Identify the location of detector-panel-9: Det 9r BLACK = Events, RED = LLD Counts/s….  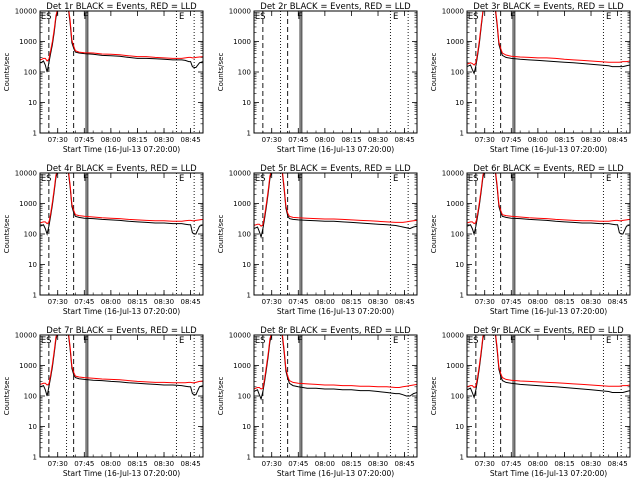
(530, 402).